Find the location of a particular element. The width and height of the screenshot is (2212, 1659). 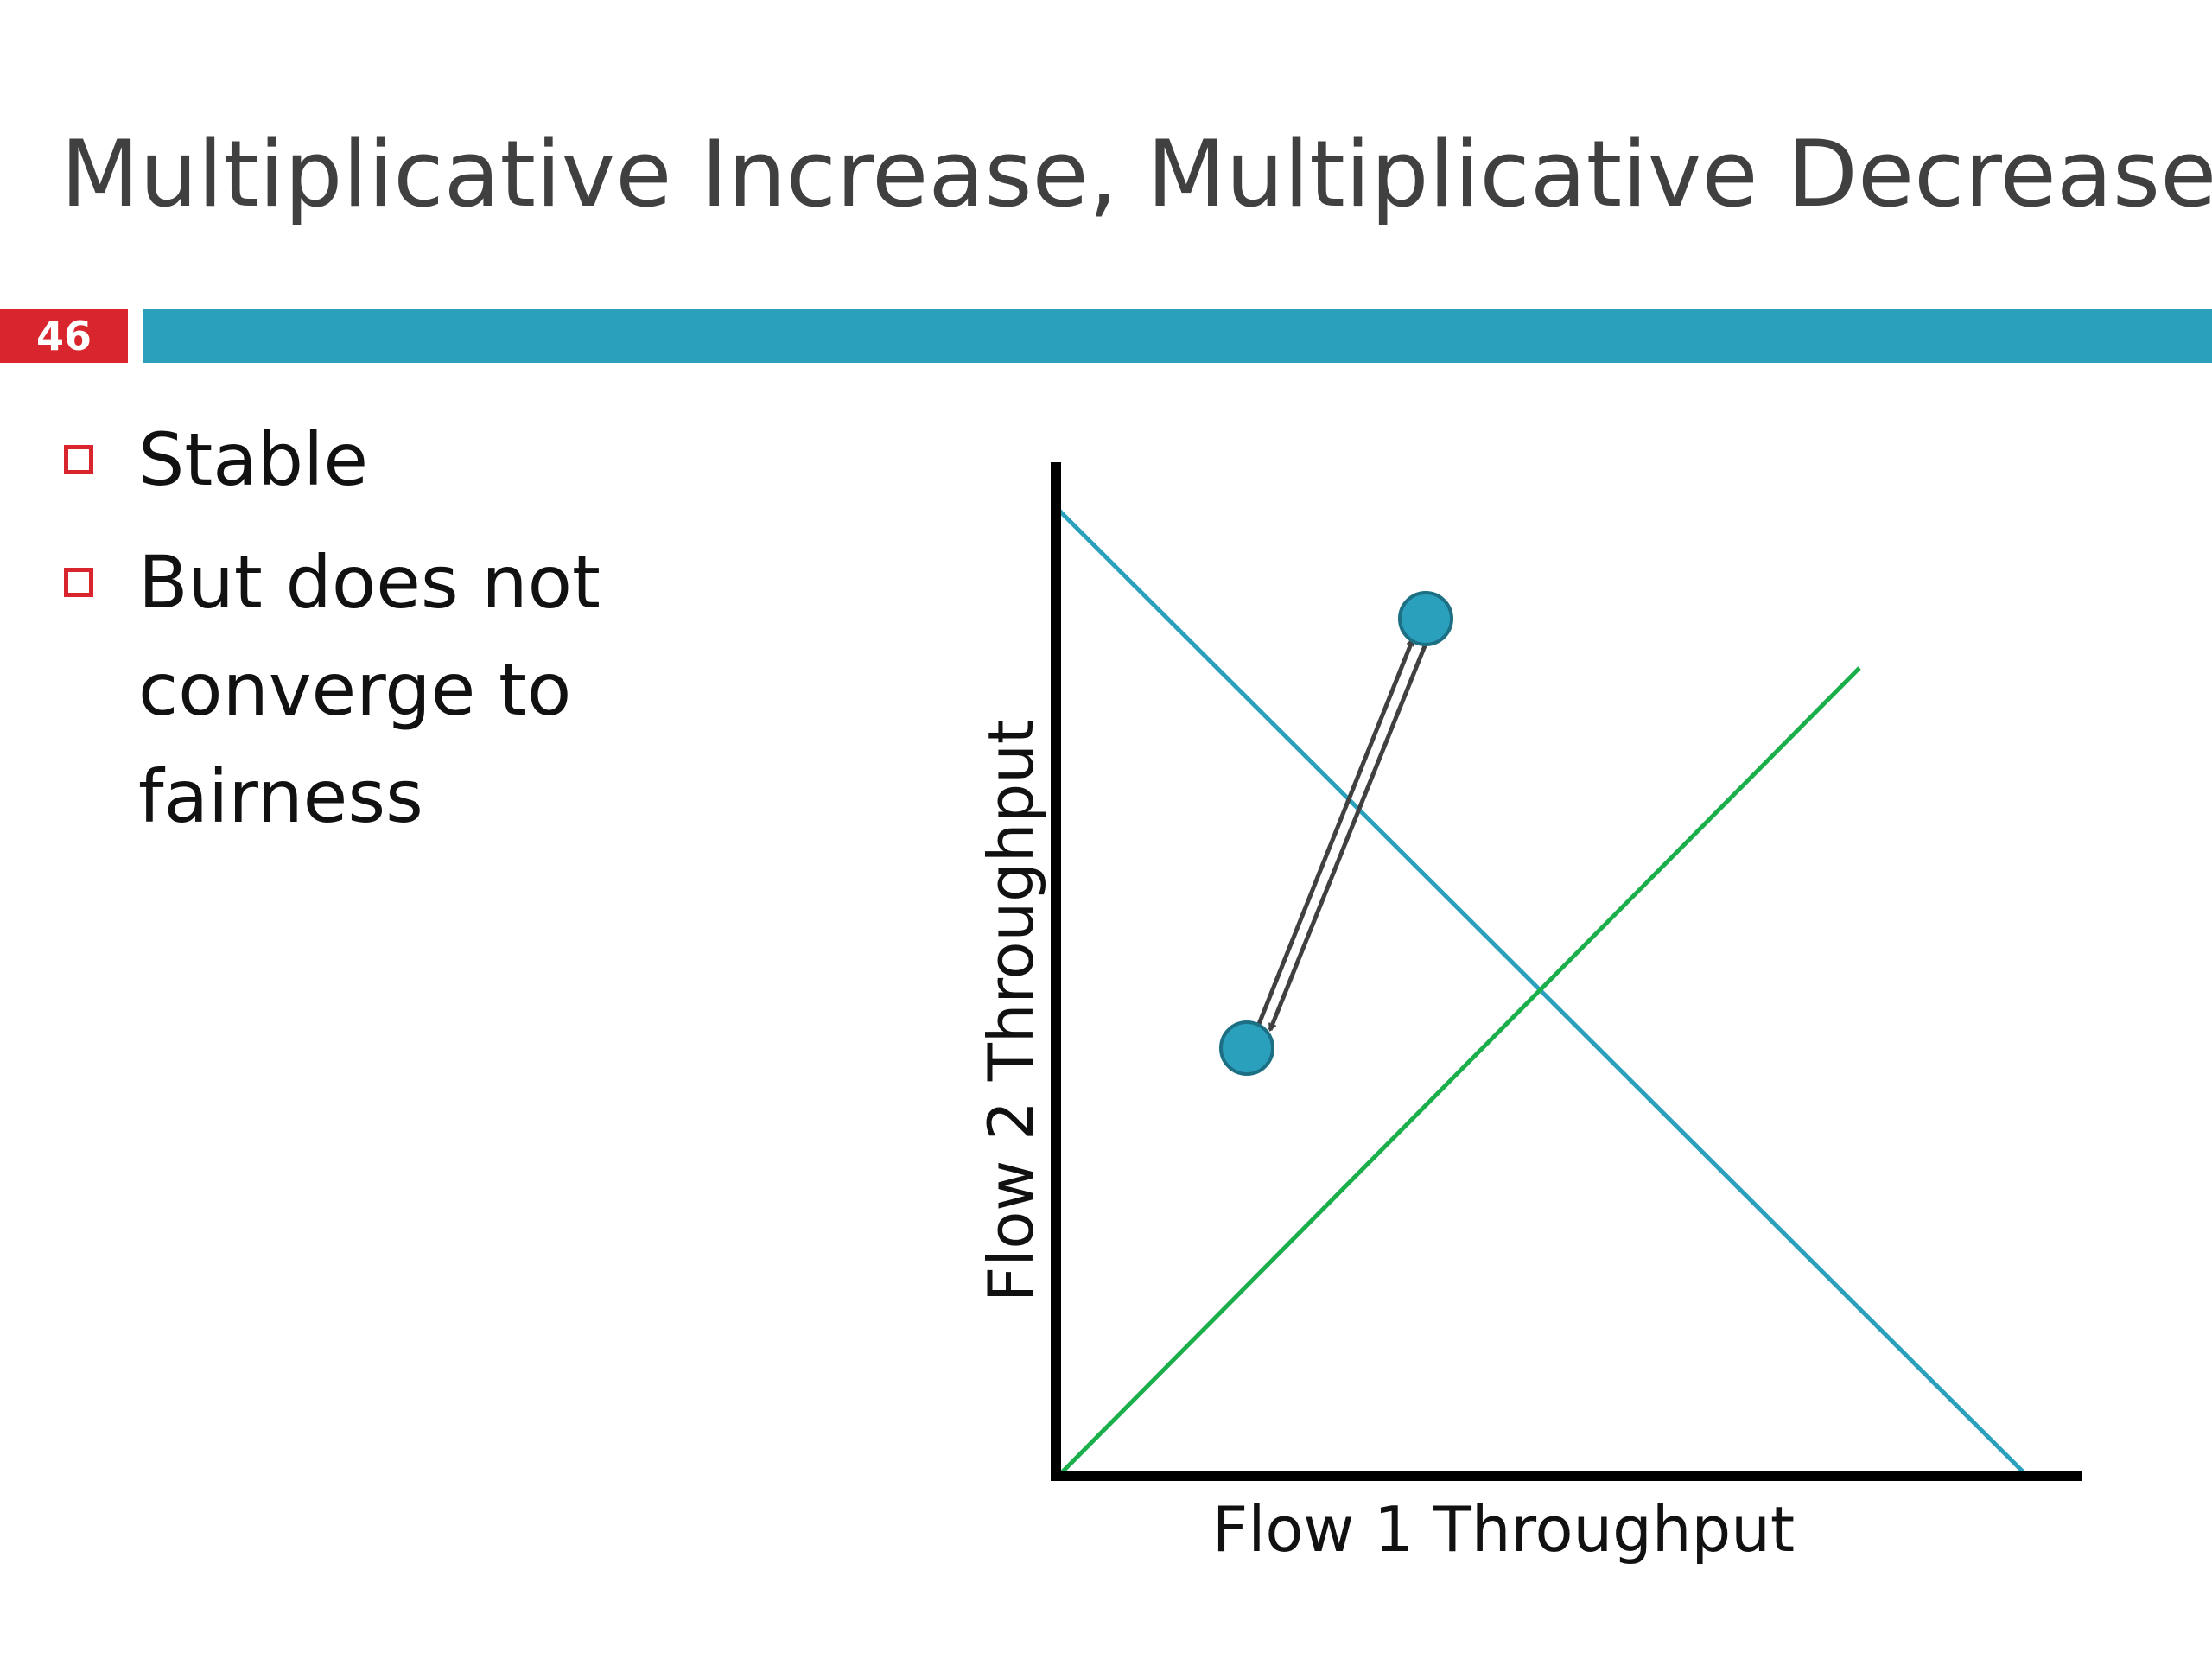

decrease-arrow is located at coordinates (1348, 836).